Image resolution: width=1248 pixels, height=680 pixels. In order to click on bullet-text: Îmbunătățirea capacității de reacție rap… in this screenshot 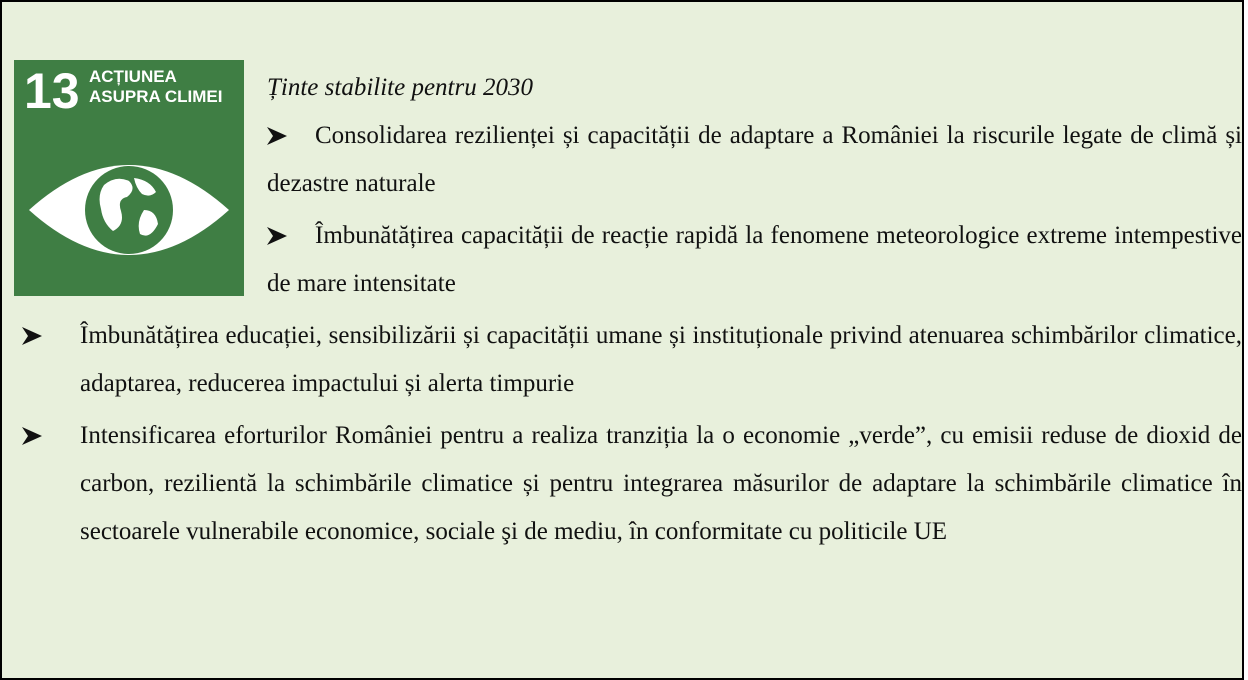, I will do `click(754, 259)`.